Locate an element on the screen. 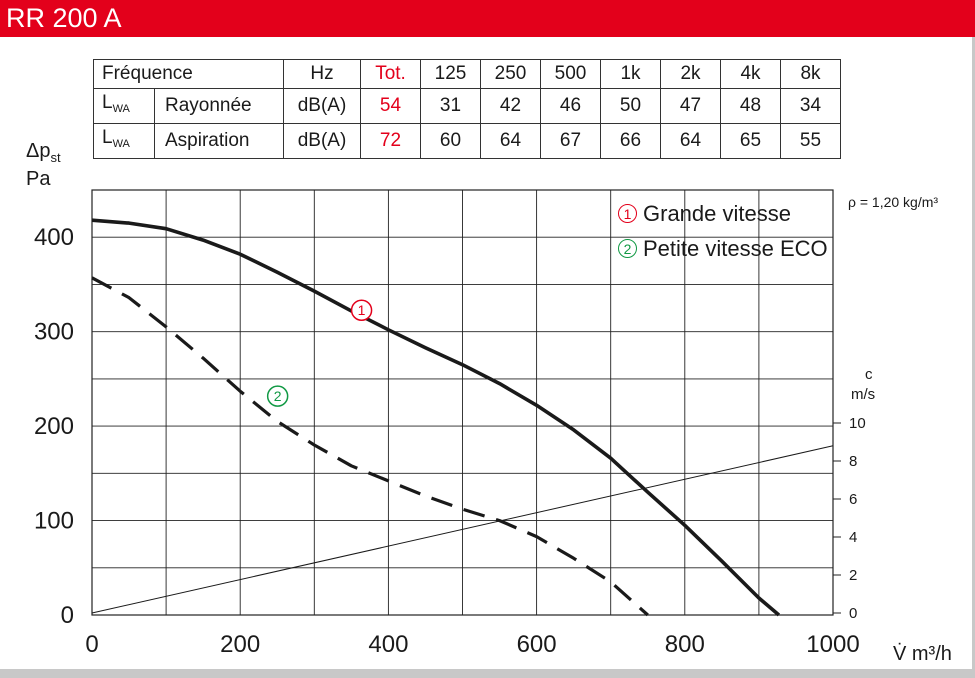  table-header-label: Fréquence is located at coordinates (188, 74).